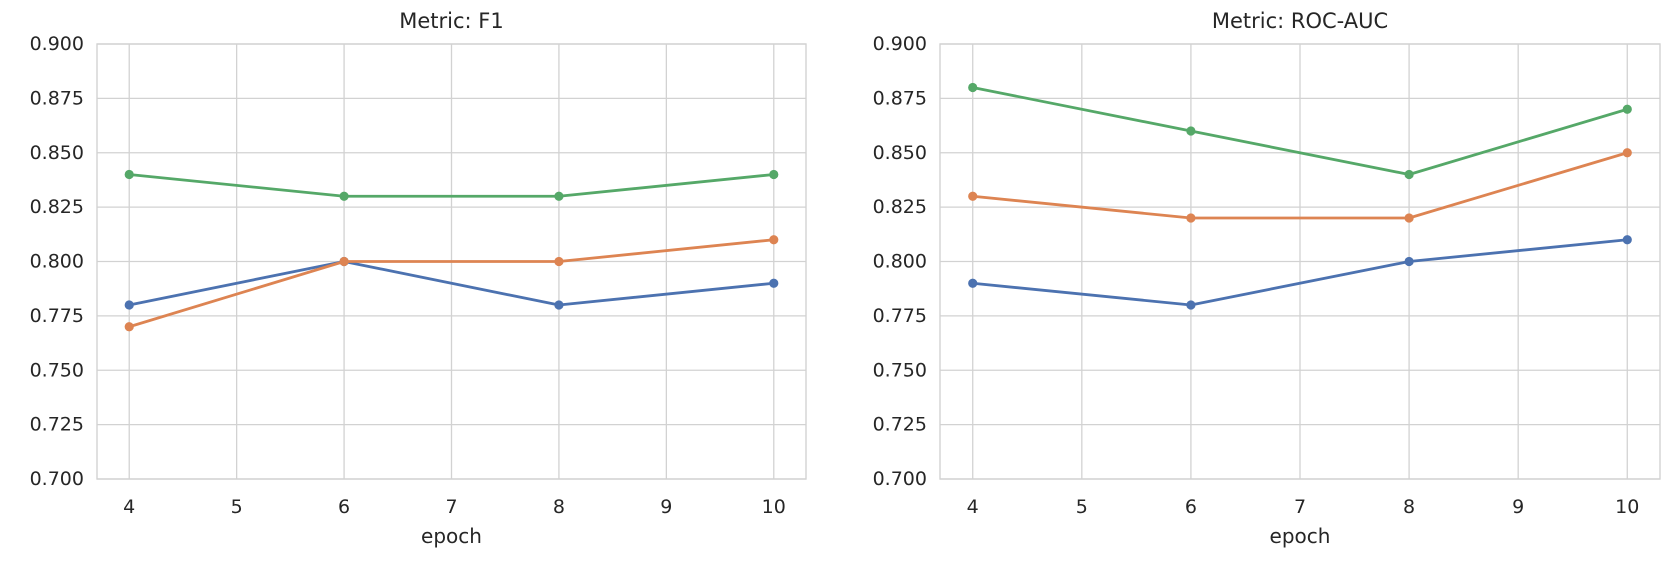 This screenshot has width=1673, height=565. Describe the element at coordinates (451, 21) in the screenshot. I see `chart-title-f1: Metric: F1` at that location.